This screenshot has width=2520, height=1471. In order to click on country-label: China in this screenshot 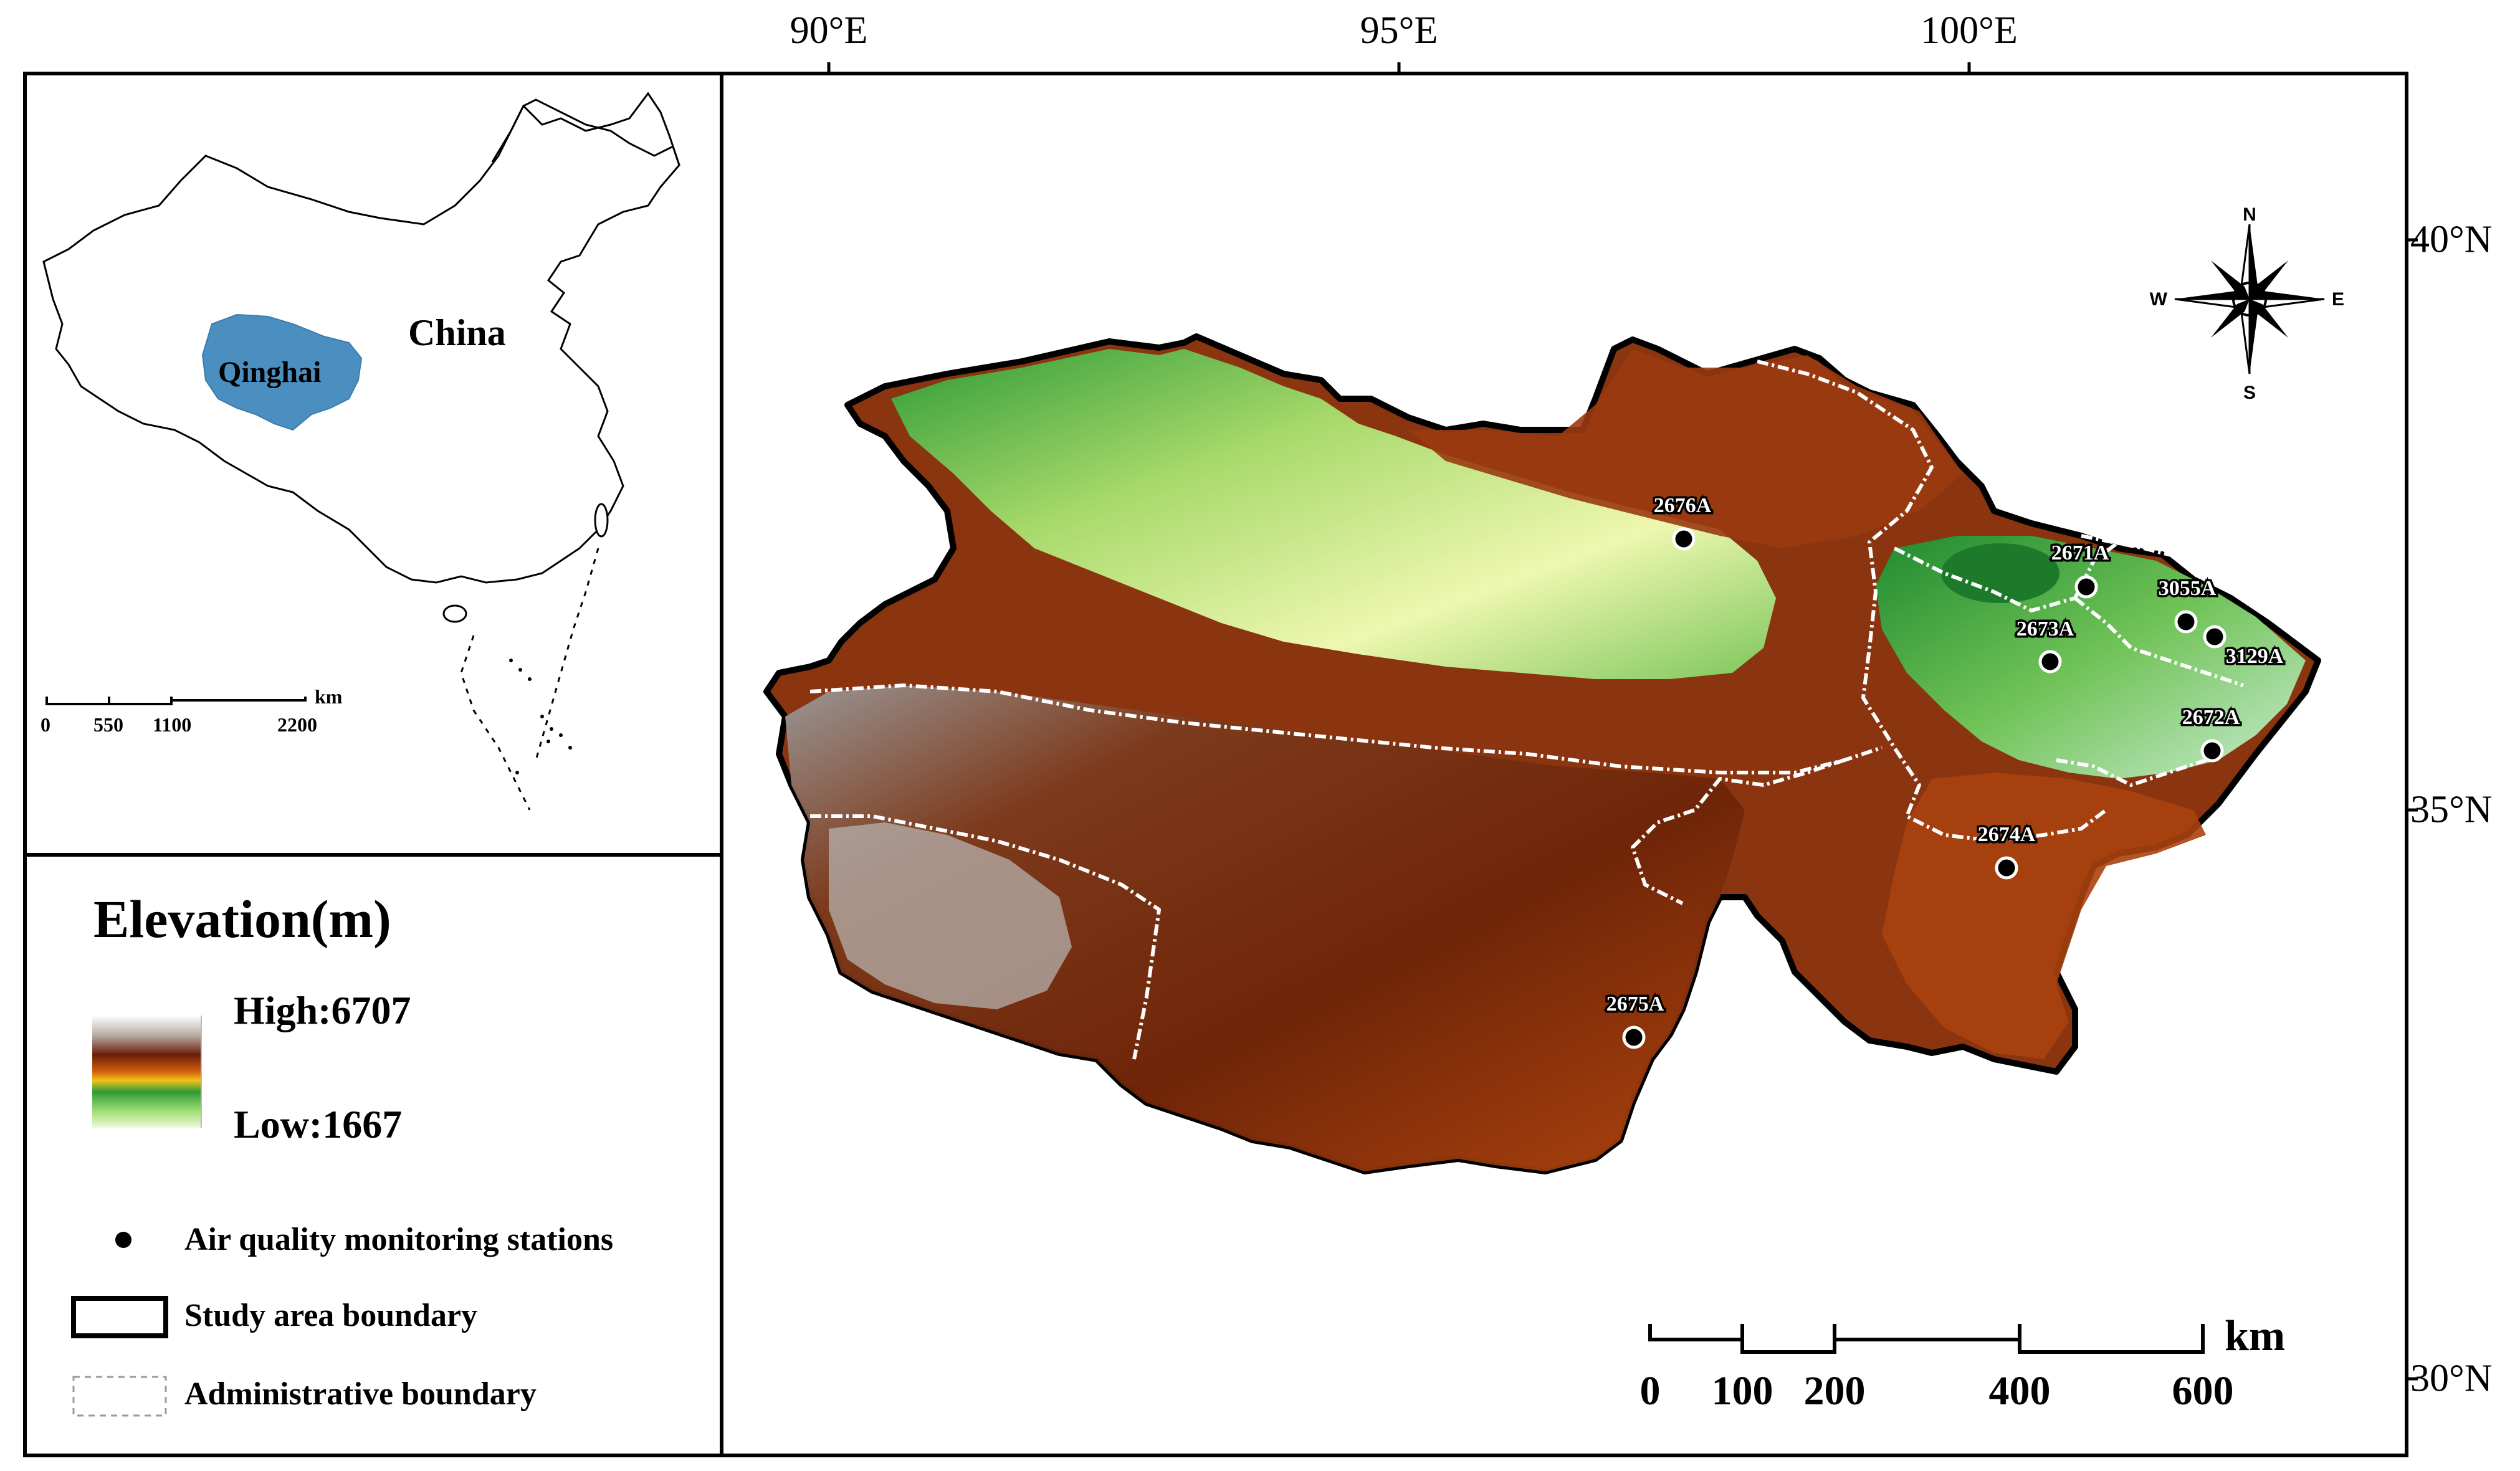, I will do `click(457, 332)`.